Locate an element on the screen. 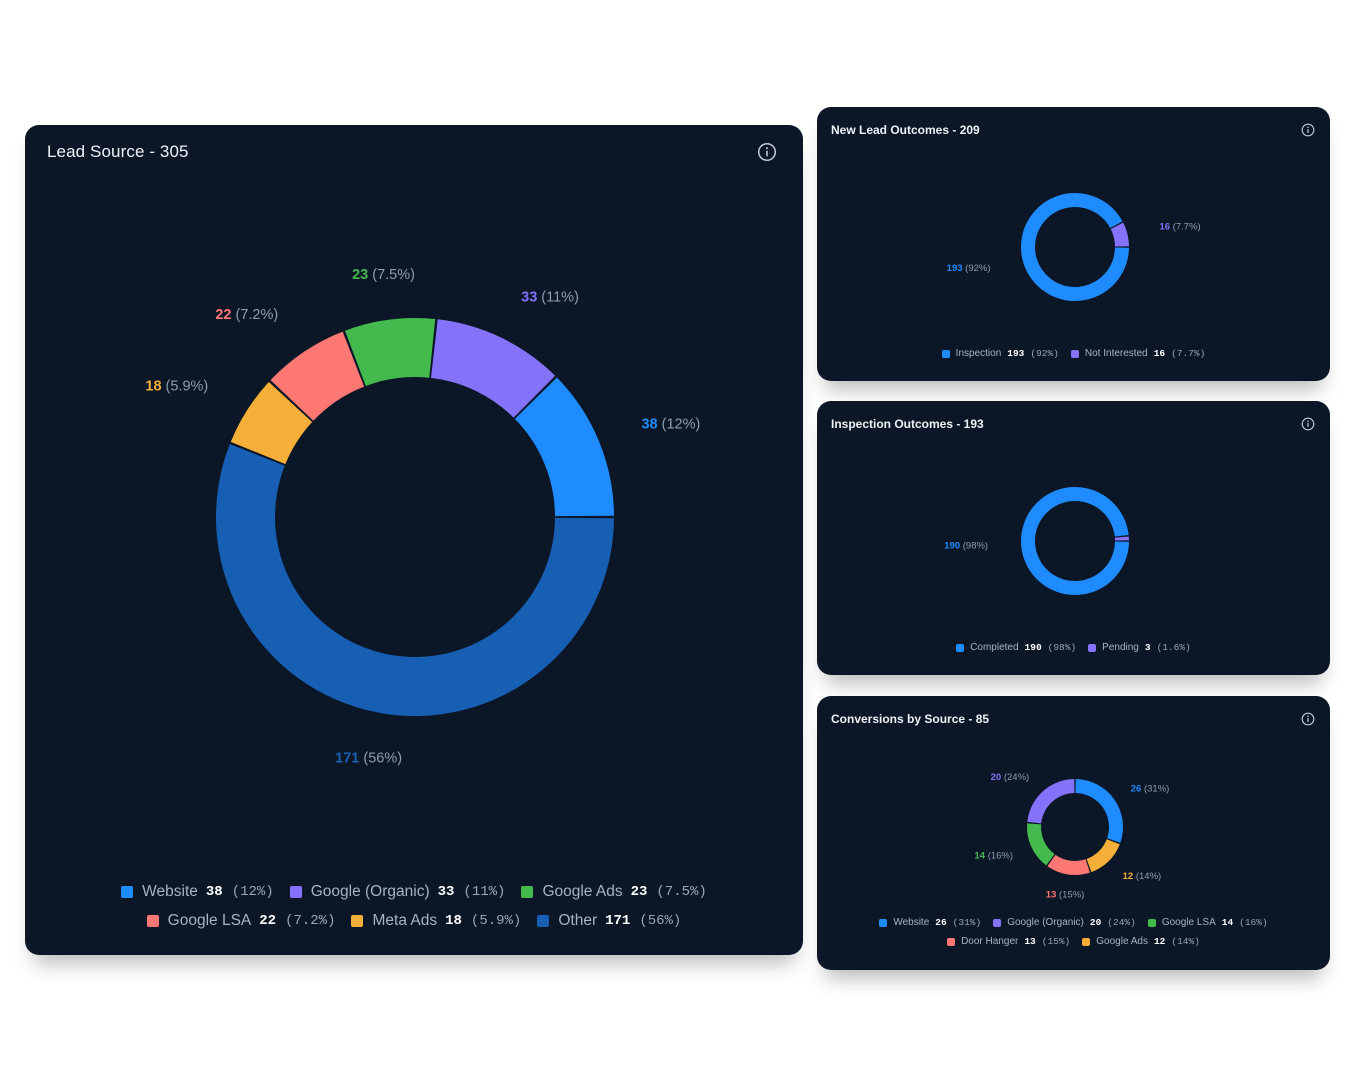  legend-row: Inspection 193 (92%) Not Interested 16 (7.7%) is located at coordinates (1073, 353).